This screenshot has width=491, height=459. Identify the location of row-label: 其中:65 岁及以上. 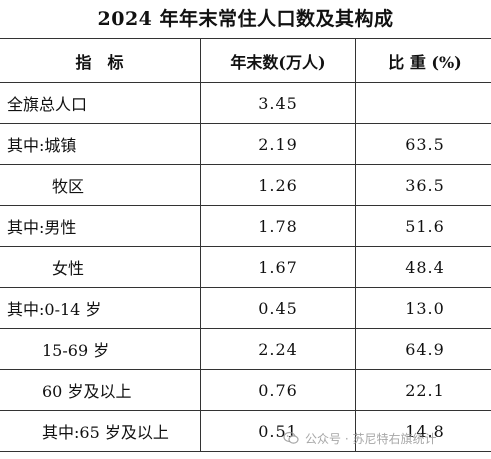
(100, 431).